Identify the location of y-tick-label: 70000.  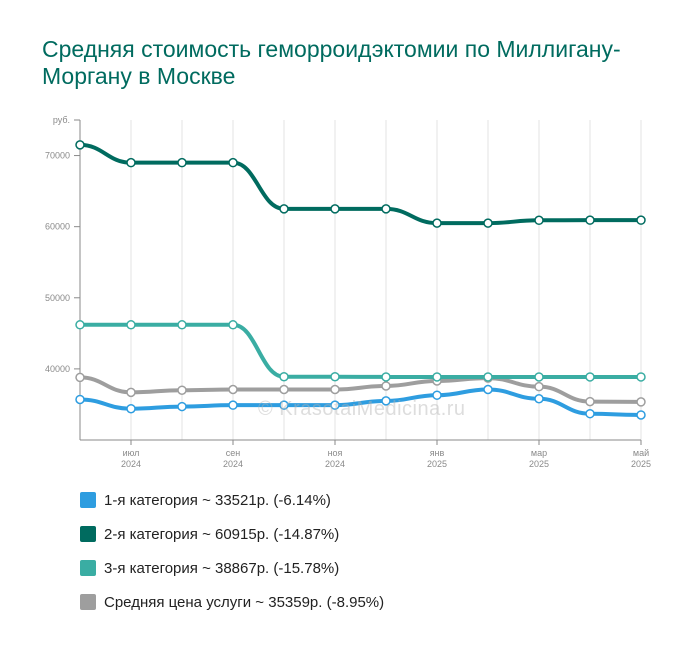
(57, 156).